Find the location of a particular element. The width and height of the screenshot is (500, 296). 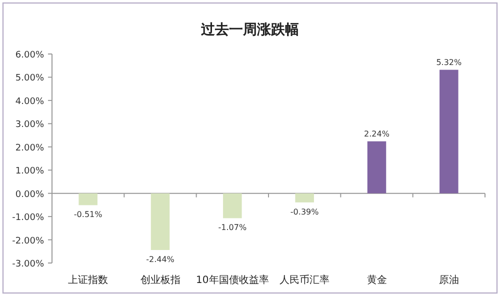

y-tick-label: 2.00% is located at coordinates (29, 148).